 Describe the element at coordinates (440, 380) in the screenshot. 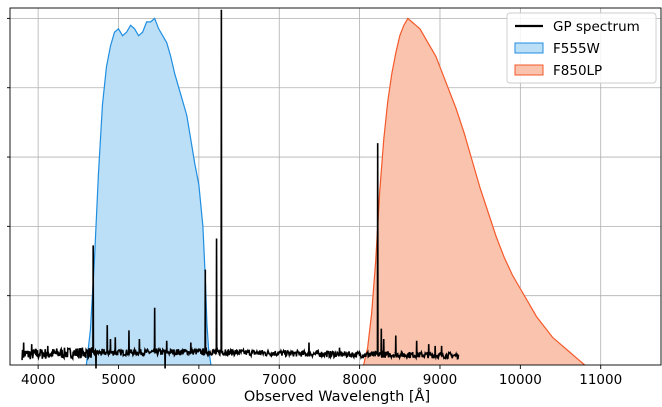

I see `x-tick-label: 9000` at that location.